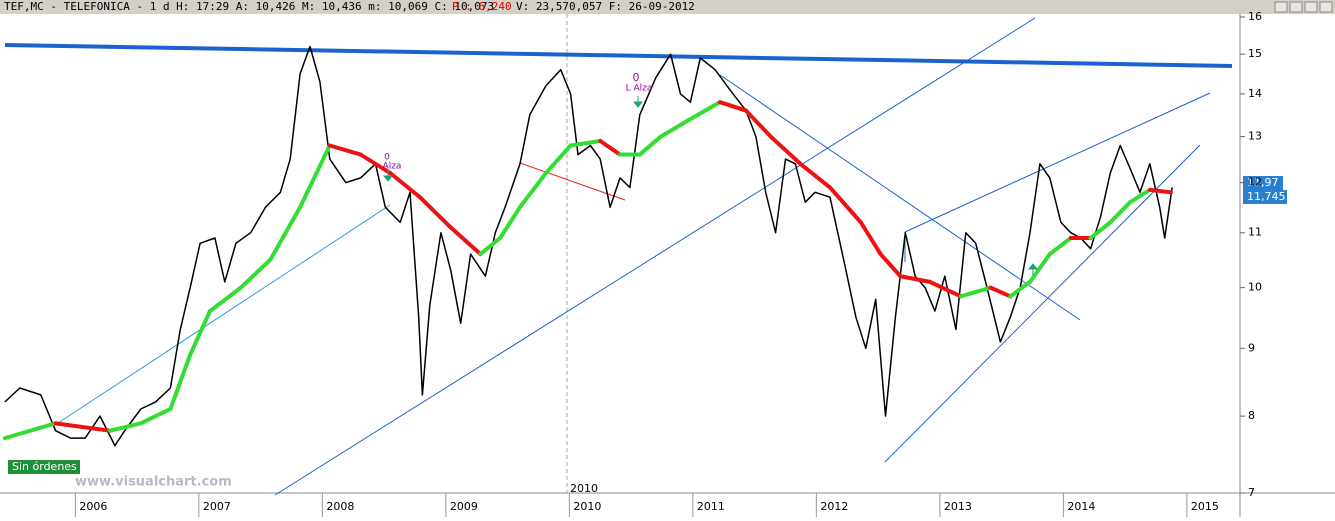  I want to click on last-price: 11,745, so click(1266, 196).